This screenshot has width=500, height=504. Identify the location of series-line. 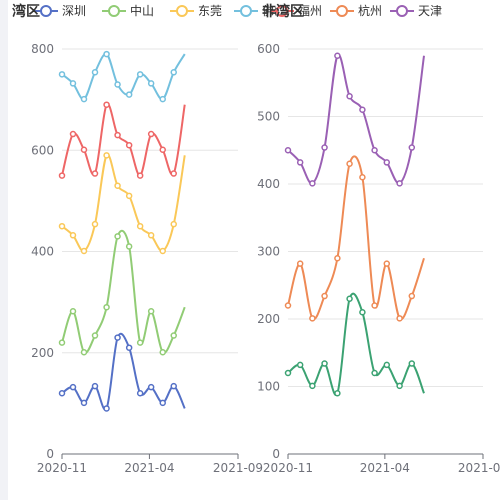
(123, 202).